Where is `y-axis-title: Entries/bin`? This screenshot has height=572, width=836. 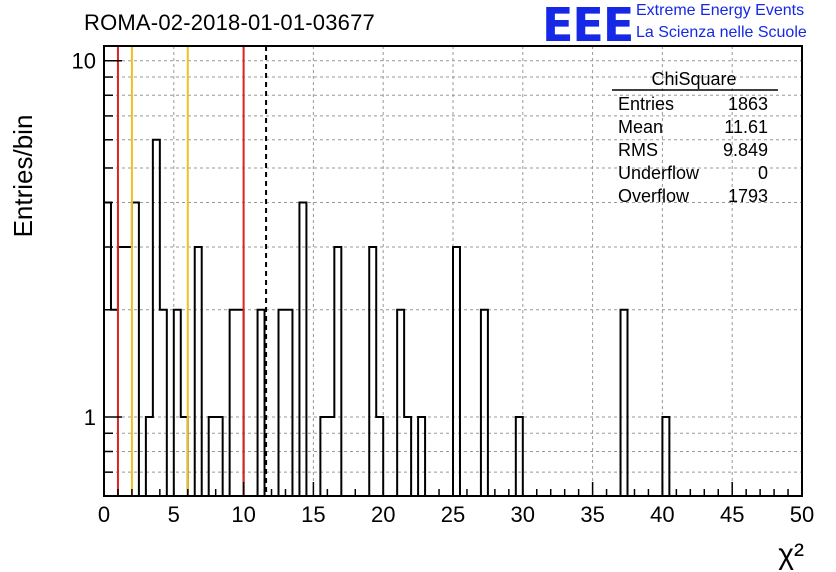 y-axis-title: Entries/bin is located at coordinates (23, 176).